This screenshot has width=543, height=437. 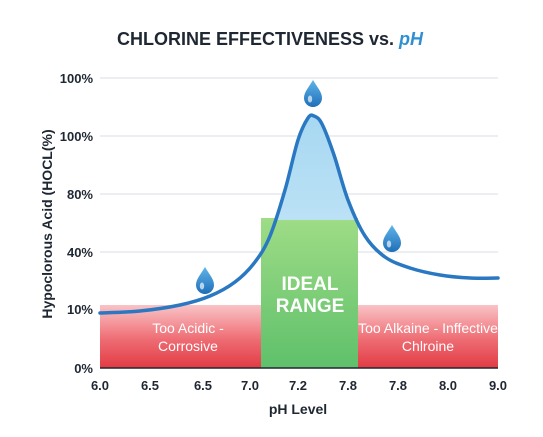 I want to click on y-tick-label: 80%, so click(x=80, y=194).